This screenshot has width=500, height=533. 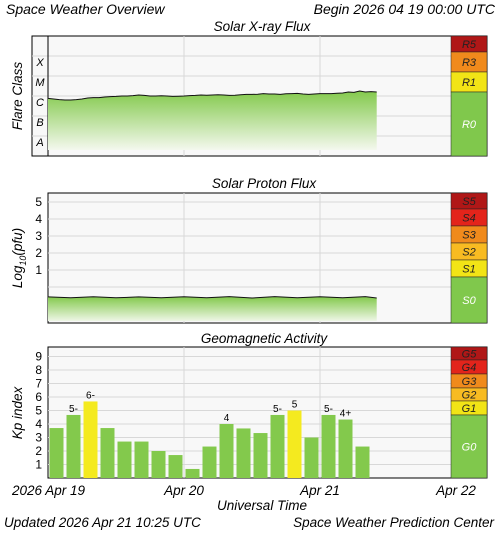 I want to click on scale-level-label: R5, so click(x=469, y=45).